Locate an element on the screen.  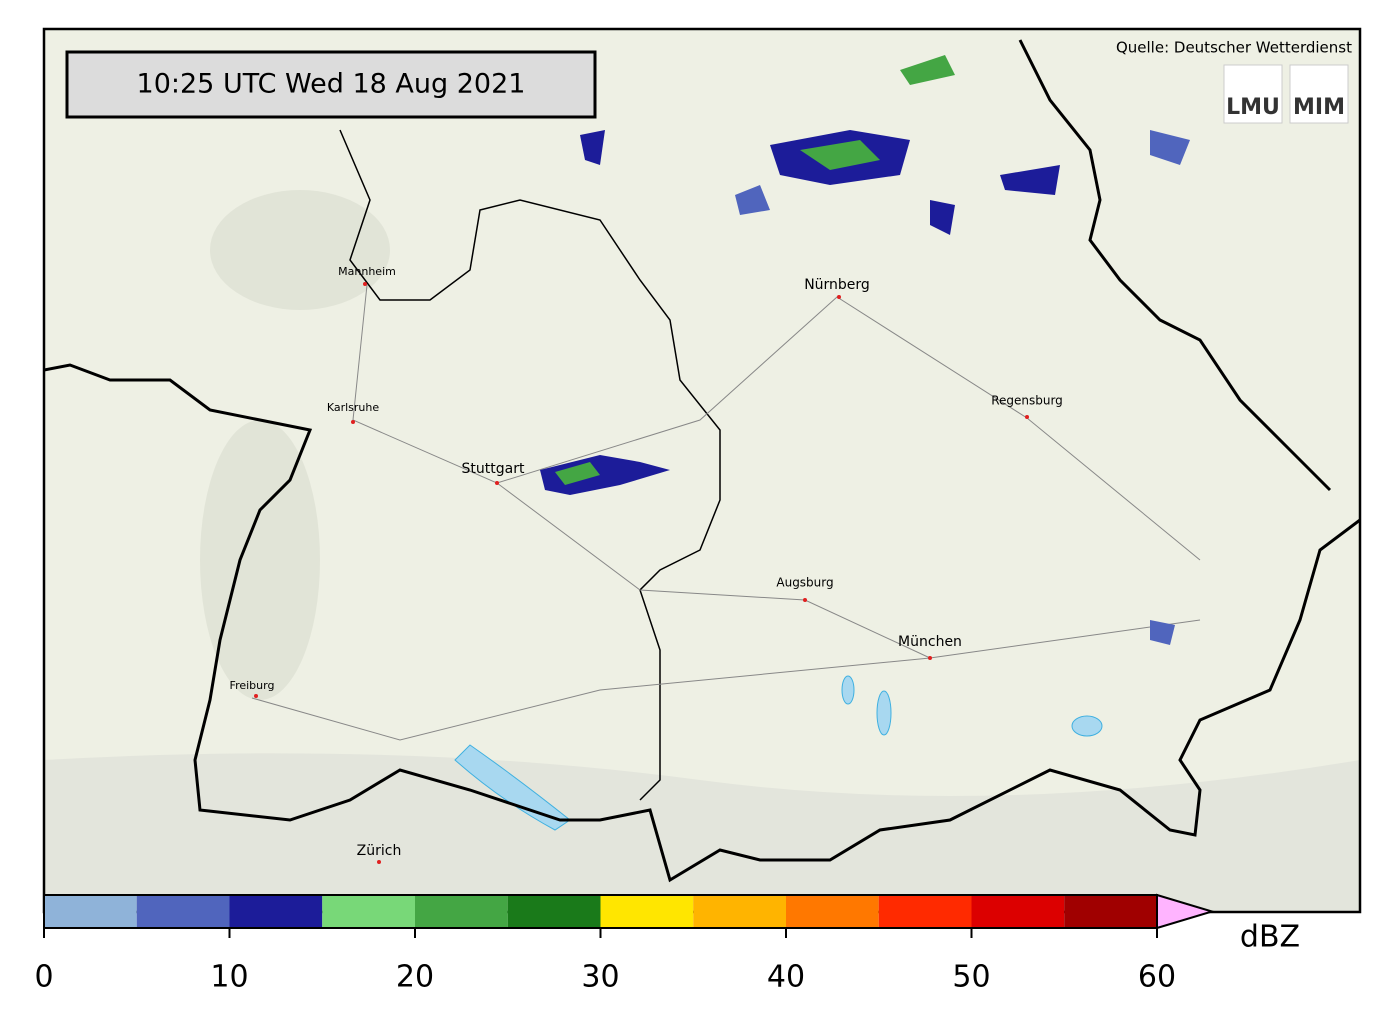
city-label: Stuttgart is located at coordinates (493, 469).